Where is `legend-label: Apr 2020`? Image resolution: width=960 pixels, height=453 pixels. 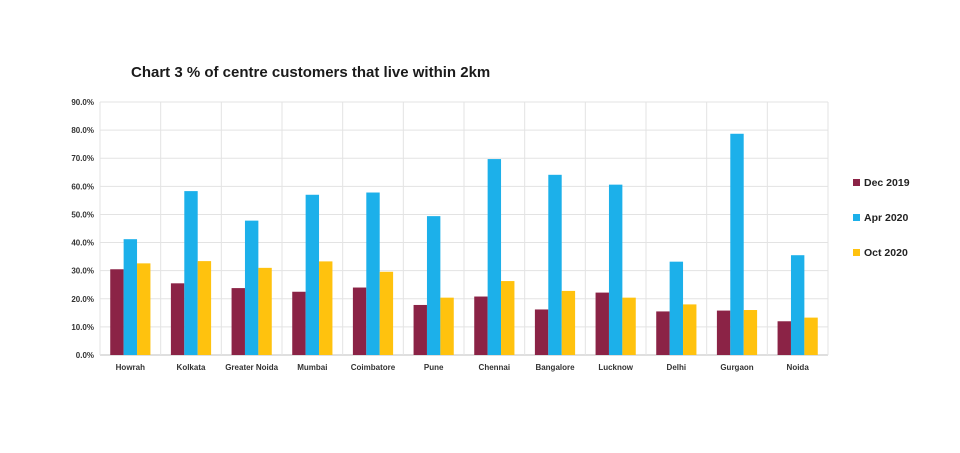 legend-label: Apr 2020 is located at coordinates (886, 218).